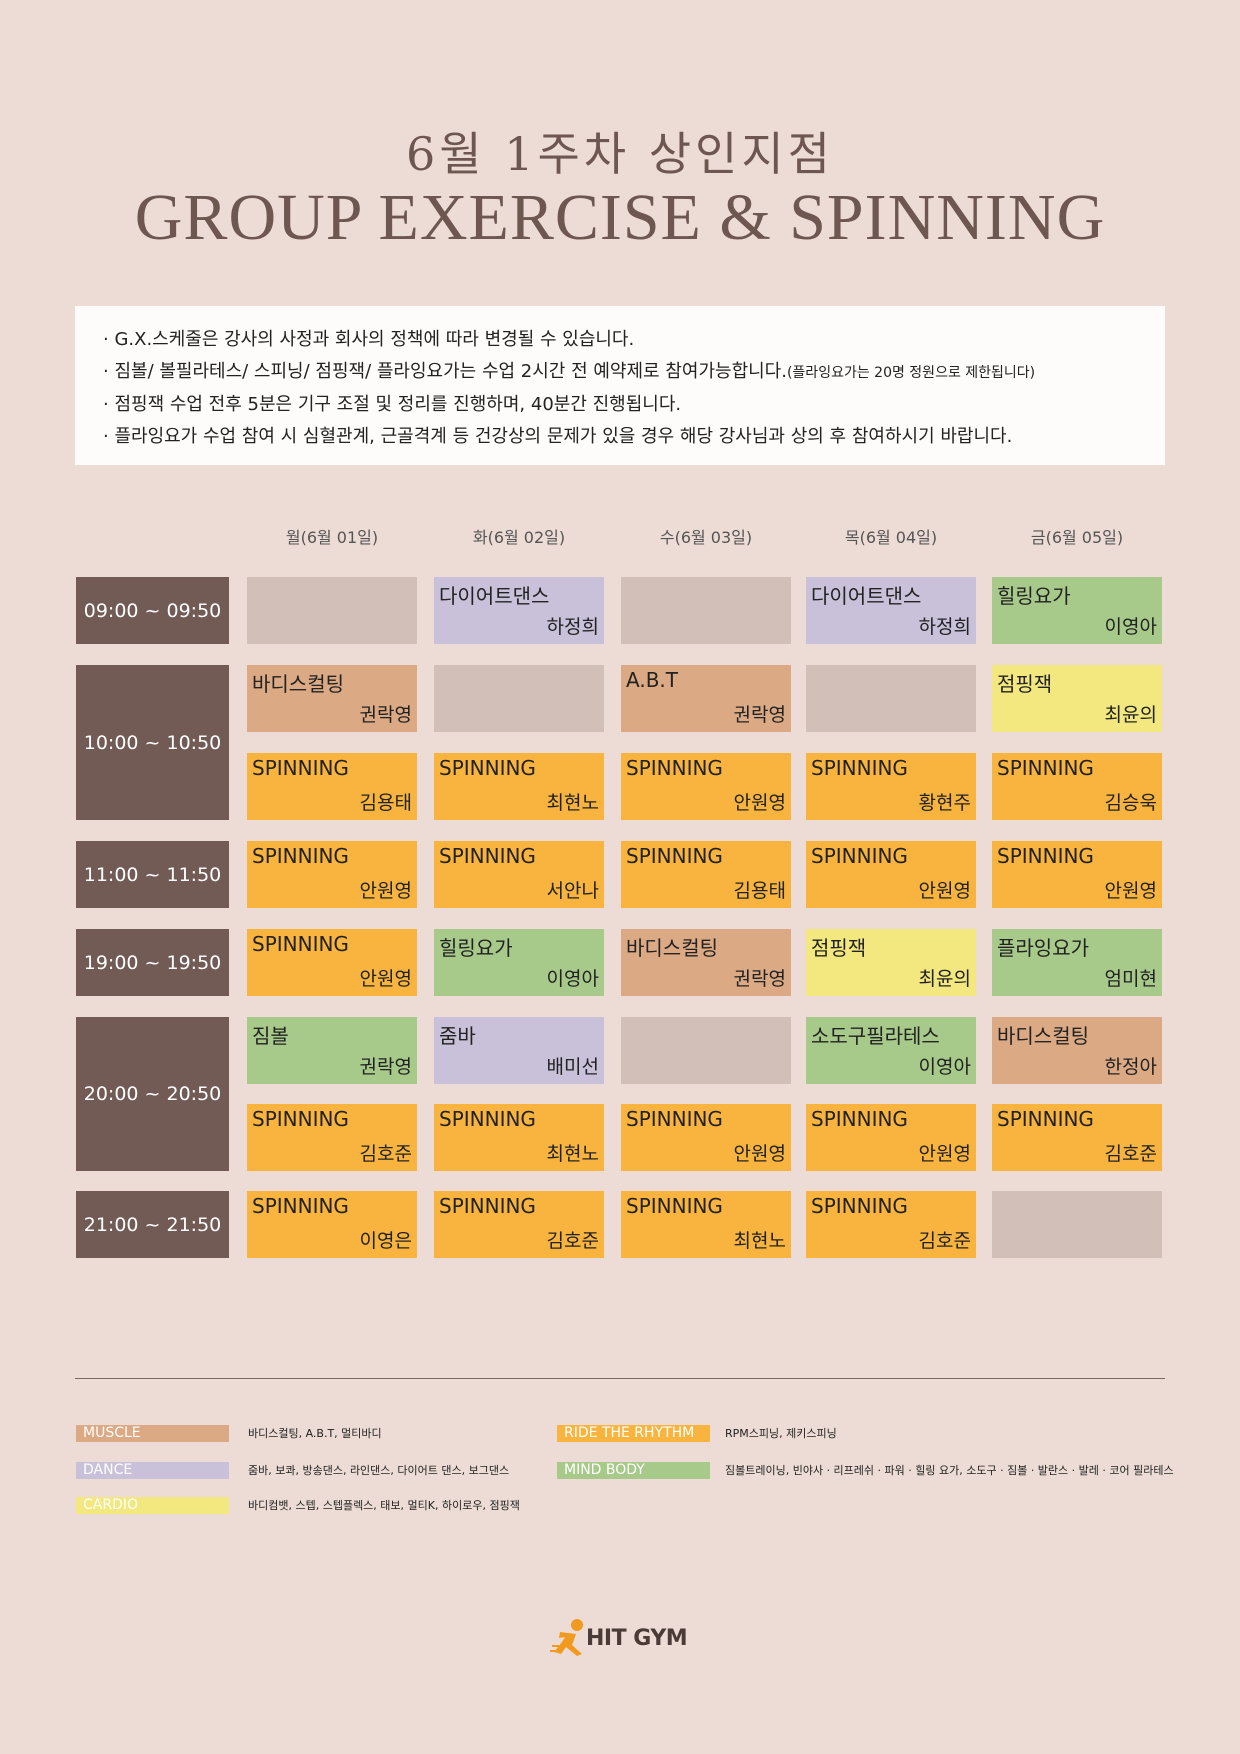 This screenshot has width=1240, height=1754. Describe the element at coordinates (944, 979) in the screenshot. I see `instructor-name: 최윤의` at that location.